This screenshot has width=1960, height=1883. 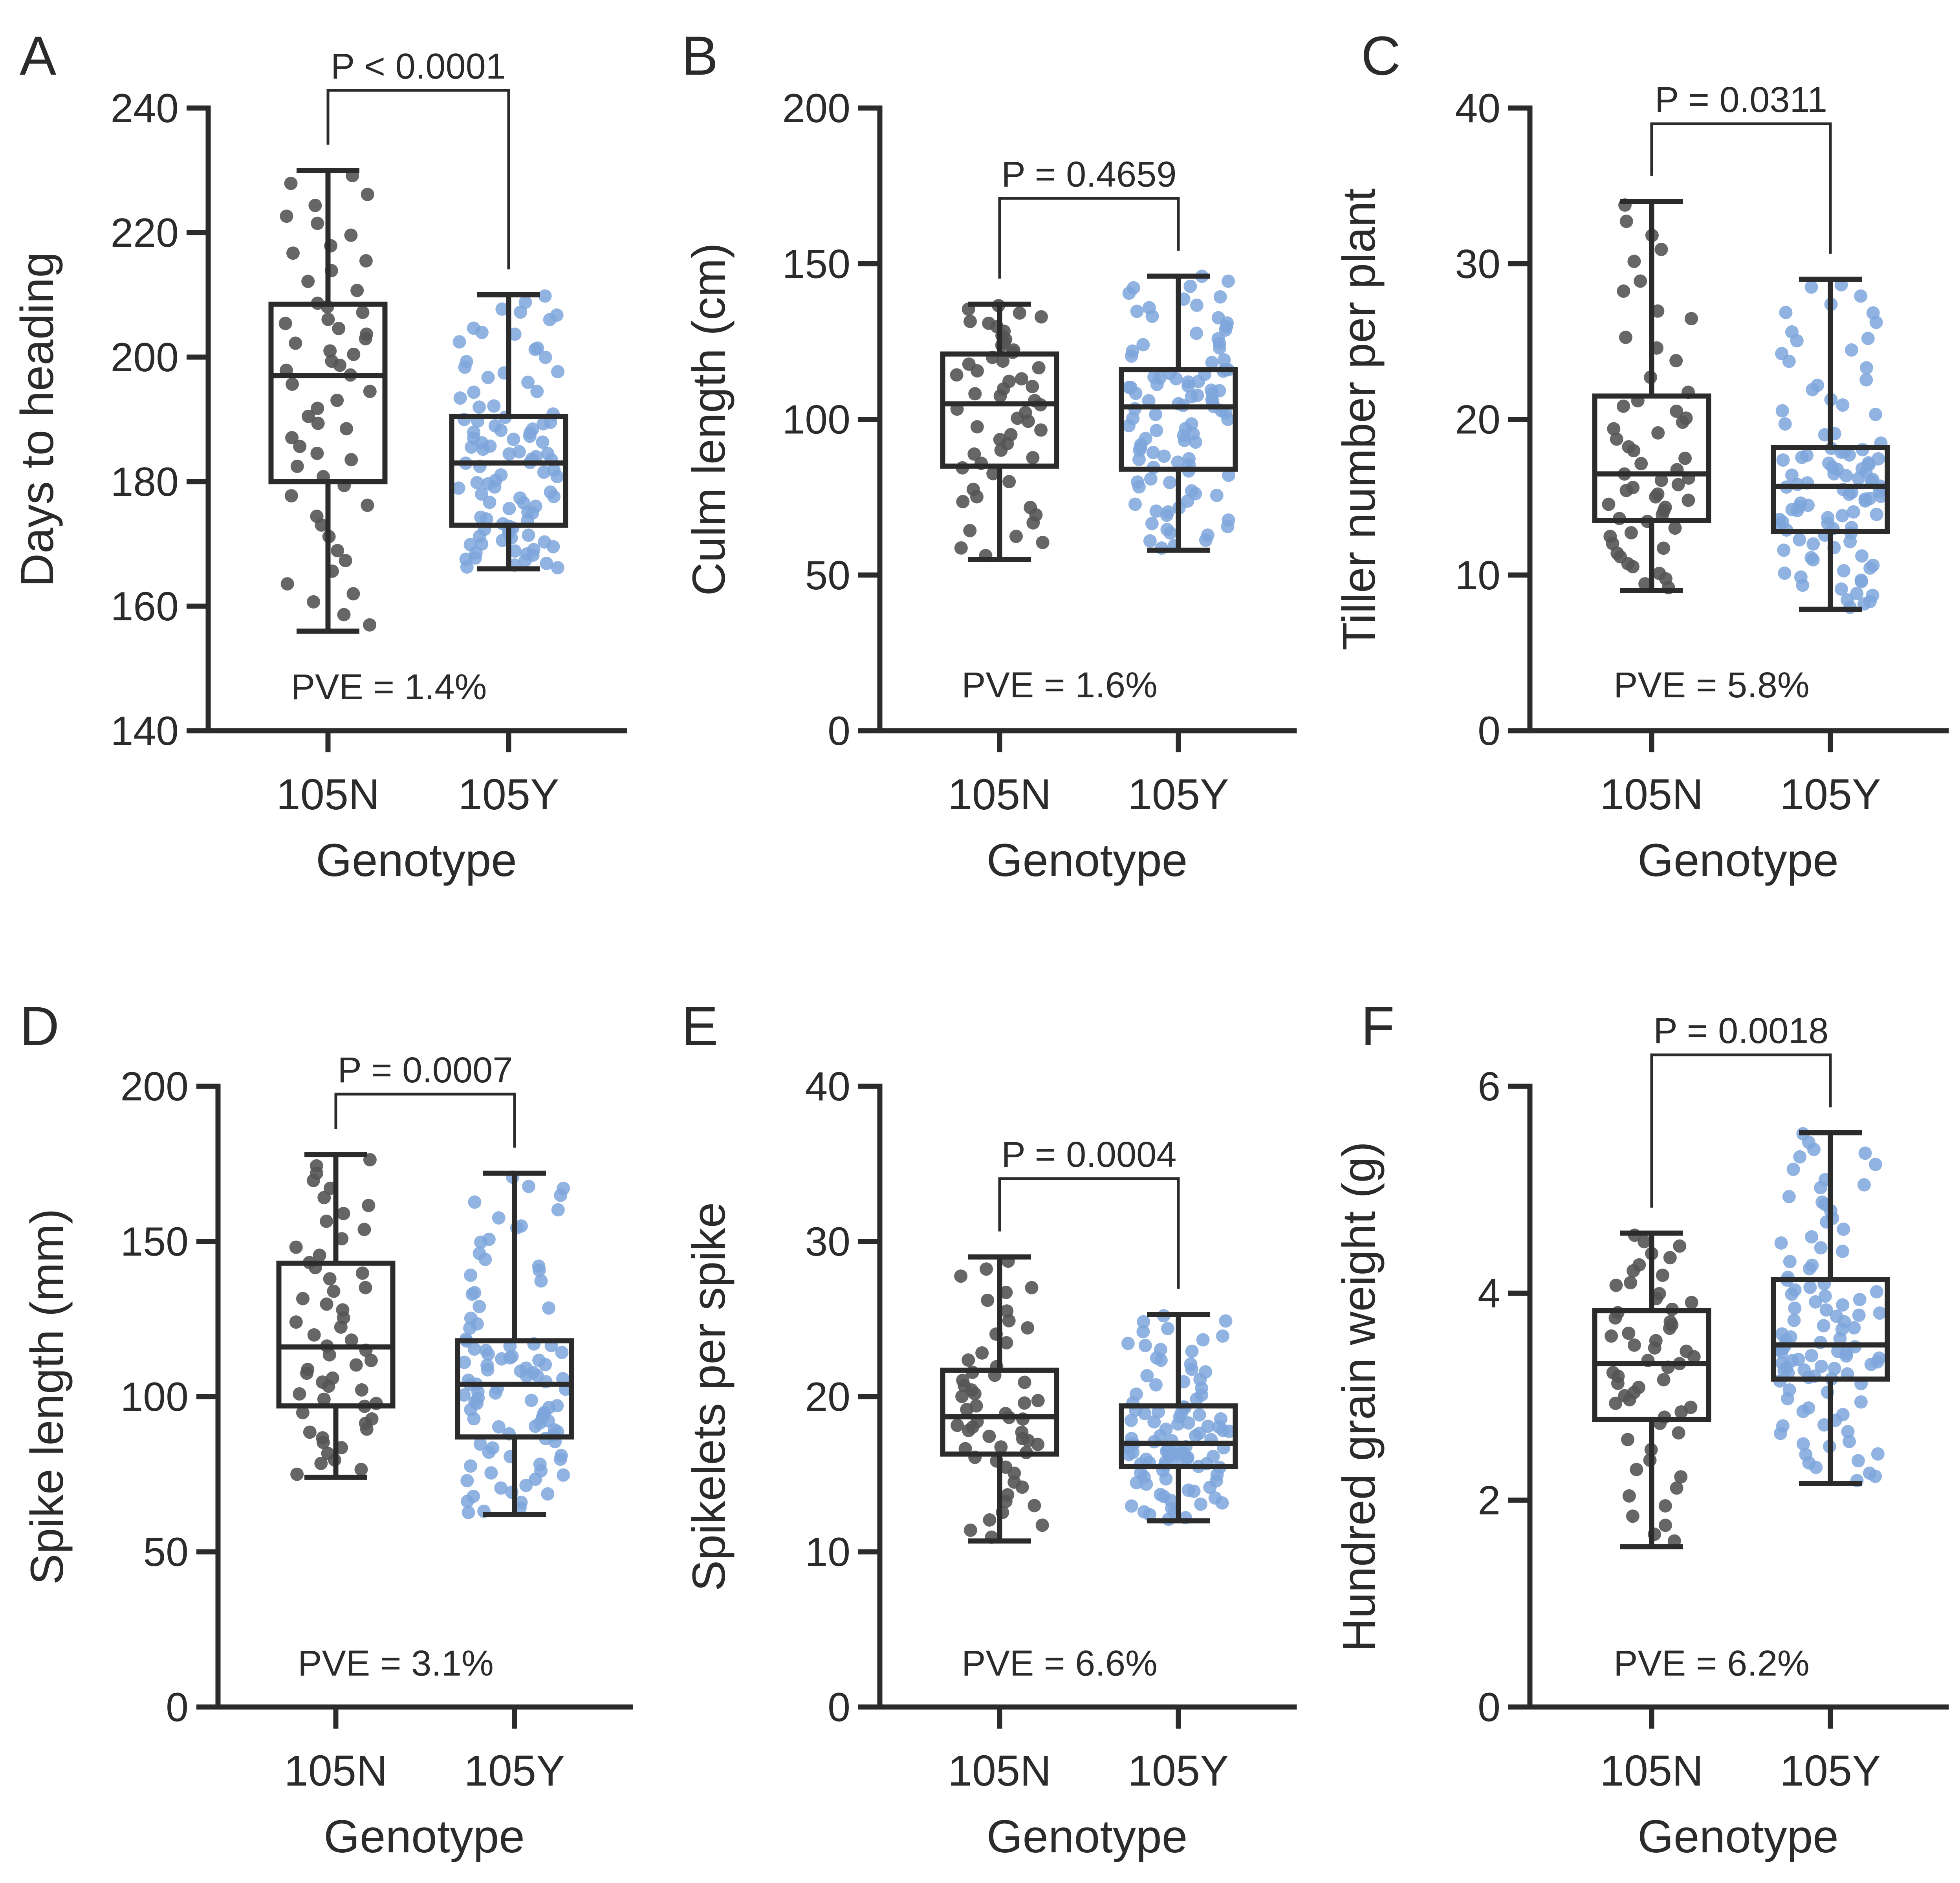 What do you see at coordinates (1381, 55) in the screenshot?
I see `panel-letter: C` at bounding box center [1381, 55].